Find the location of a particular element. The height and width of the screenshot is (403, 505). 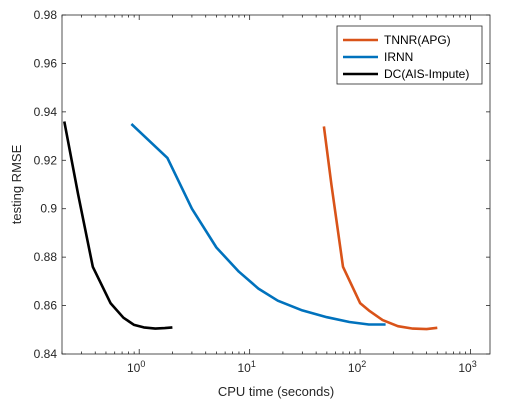

x-tick-label: 10² is located at coordinates (357, 367).